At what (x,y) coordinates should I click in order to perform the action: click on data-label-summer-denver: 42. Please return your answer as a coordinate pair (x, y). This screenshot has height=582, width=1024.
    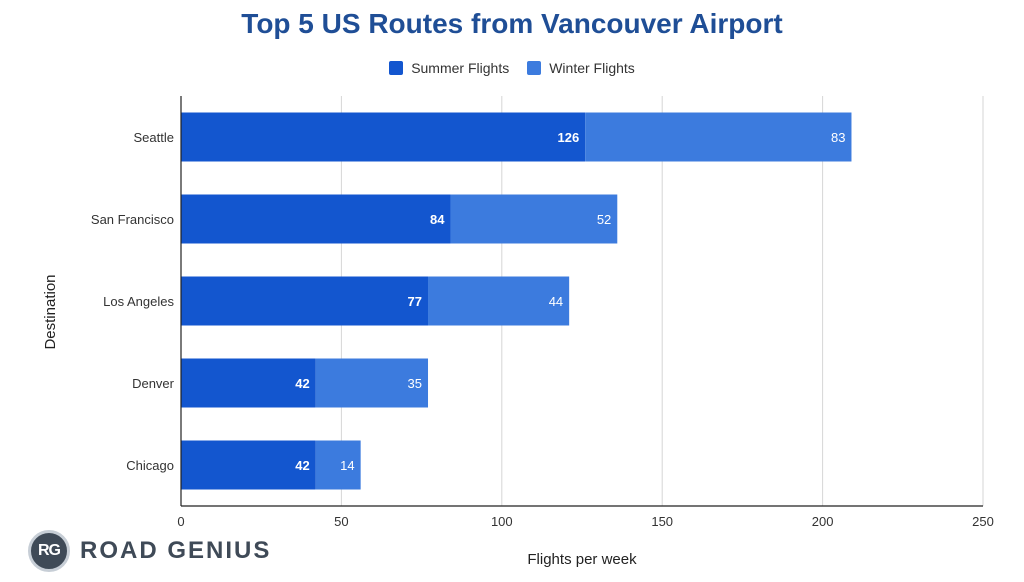
    Looking at the image, I should click on (302, 383).